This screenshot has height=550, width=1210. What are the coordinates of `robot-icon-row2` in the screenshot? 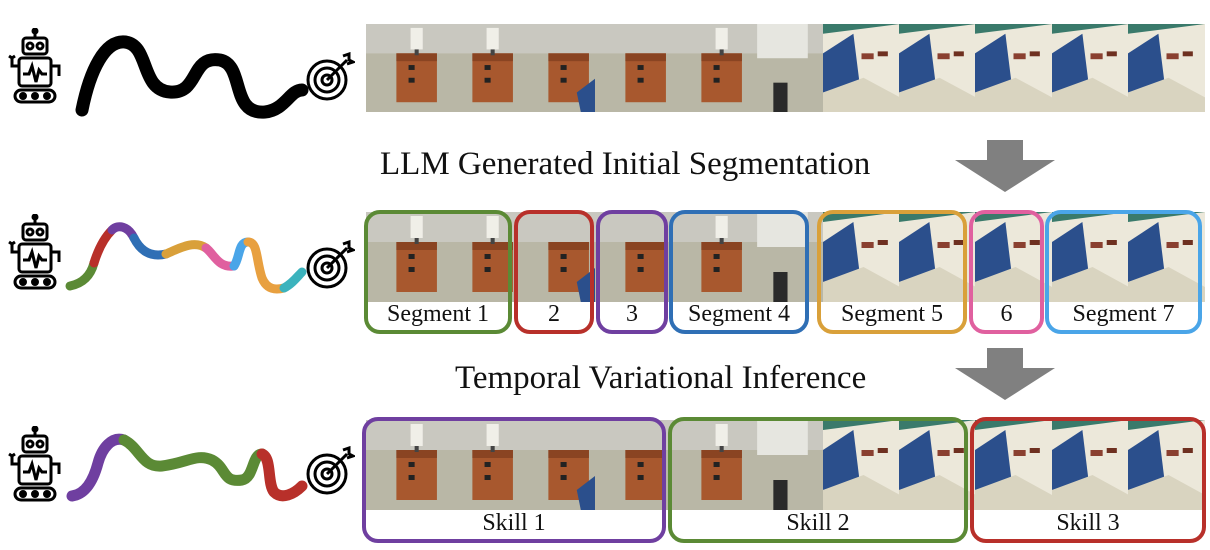 It's located at (35, 253).